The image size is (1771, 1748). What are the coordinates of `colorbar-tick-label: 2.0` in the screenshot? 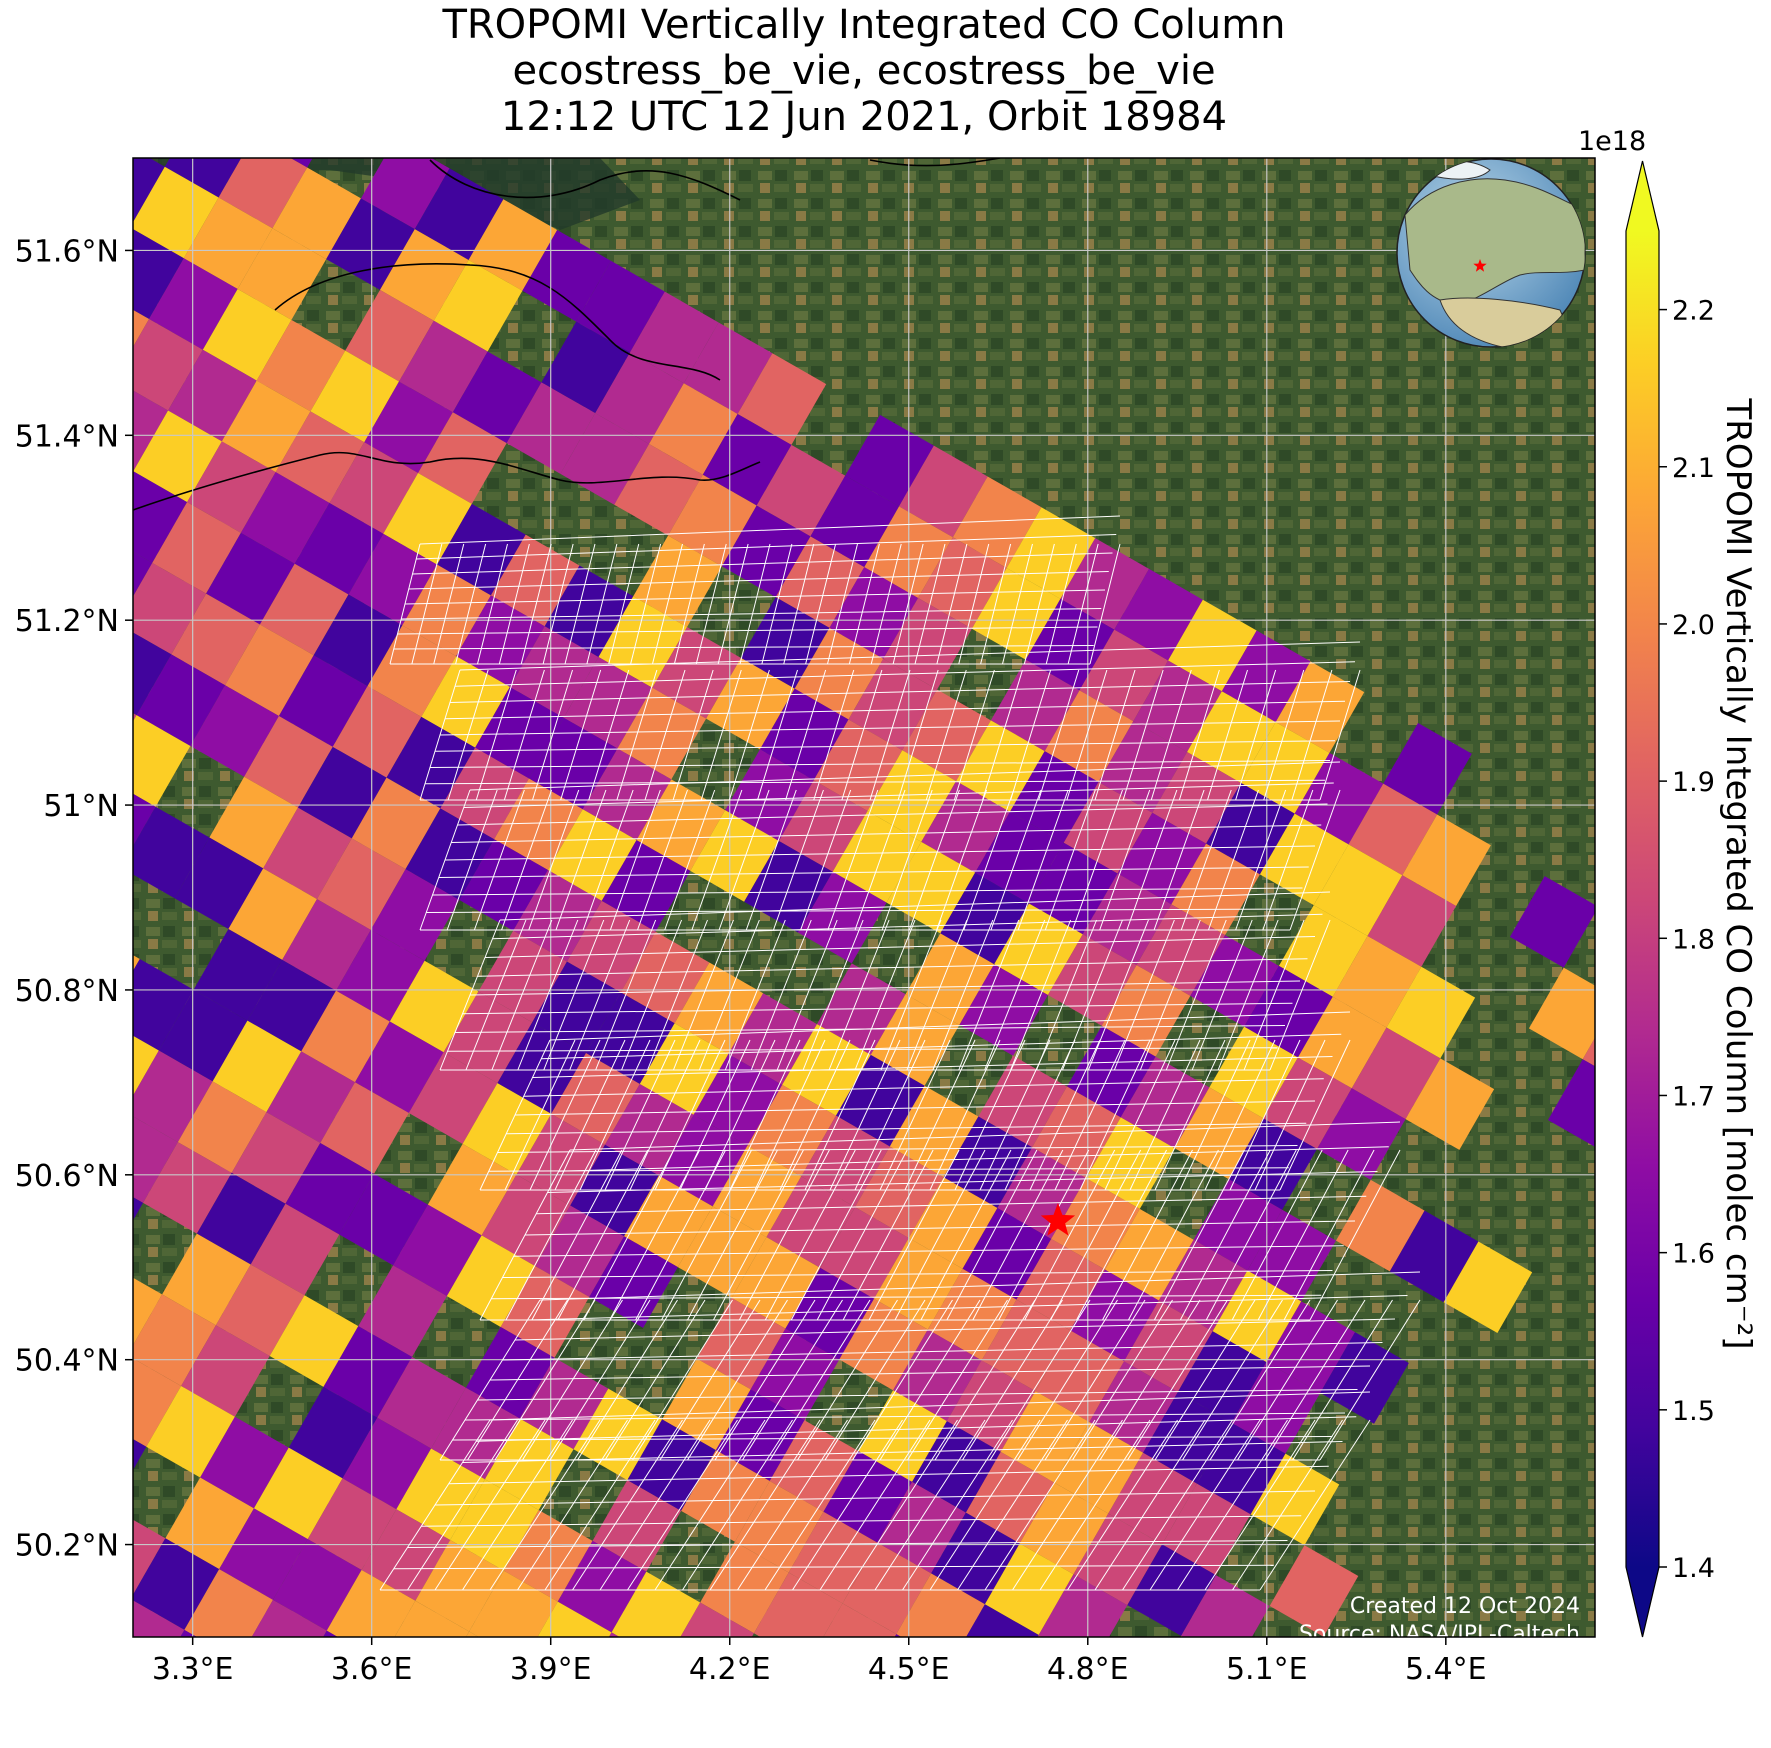 It's located at (1693, 625).